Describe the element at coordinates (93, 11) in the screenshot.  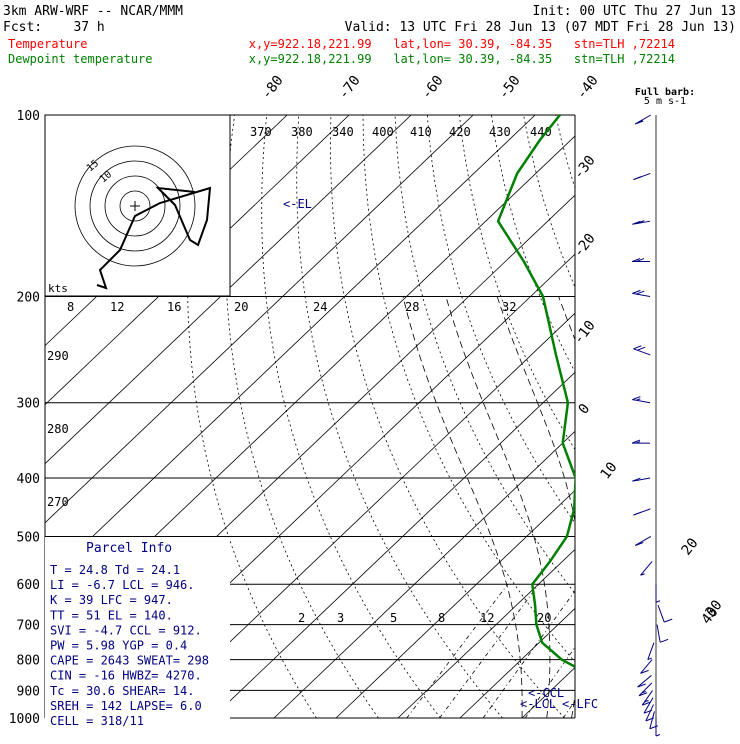
I see `model-title: 3km ARW-WRF -- NCAR/MMM` at that location.